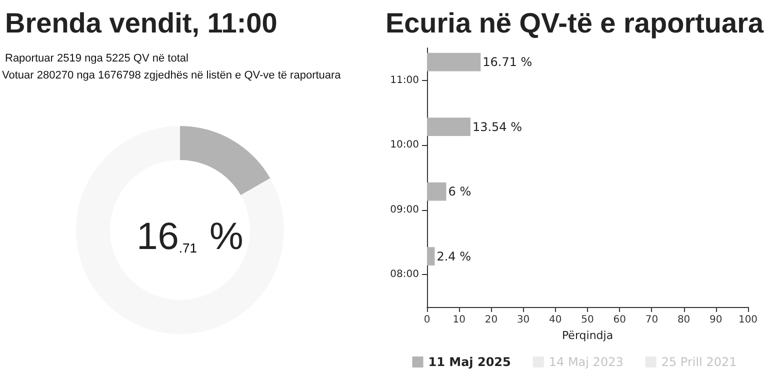 Image resolution: width=769 pixels, height=389 pixels. Describe the element at coordinates (469, 362) in the screenshot. I see `legend-label: 11 Maj 2025` at that location.